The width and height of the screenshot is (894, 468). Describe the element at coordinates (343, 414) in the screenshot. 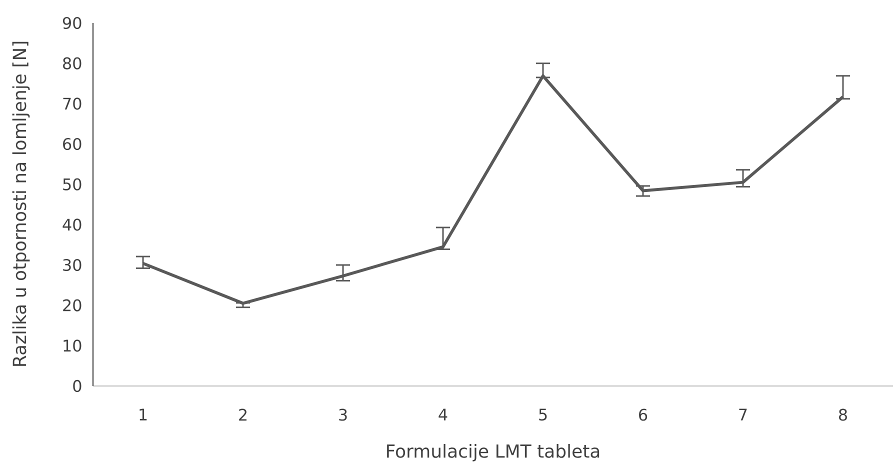

I see `x-tick-label: 3` at that location.